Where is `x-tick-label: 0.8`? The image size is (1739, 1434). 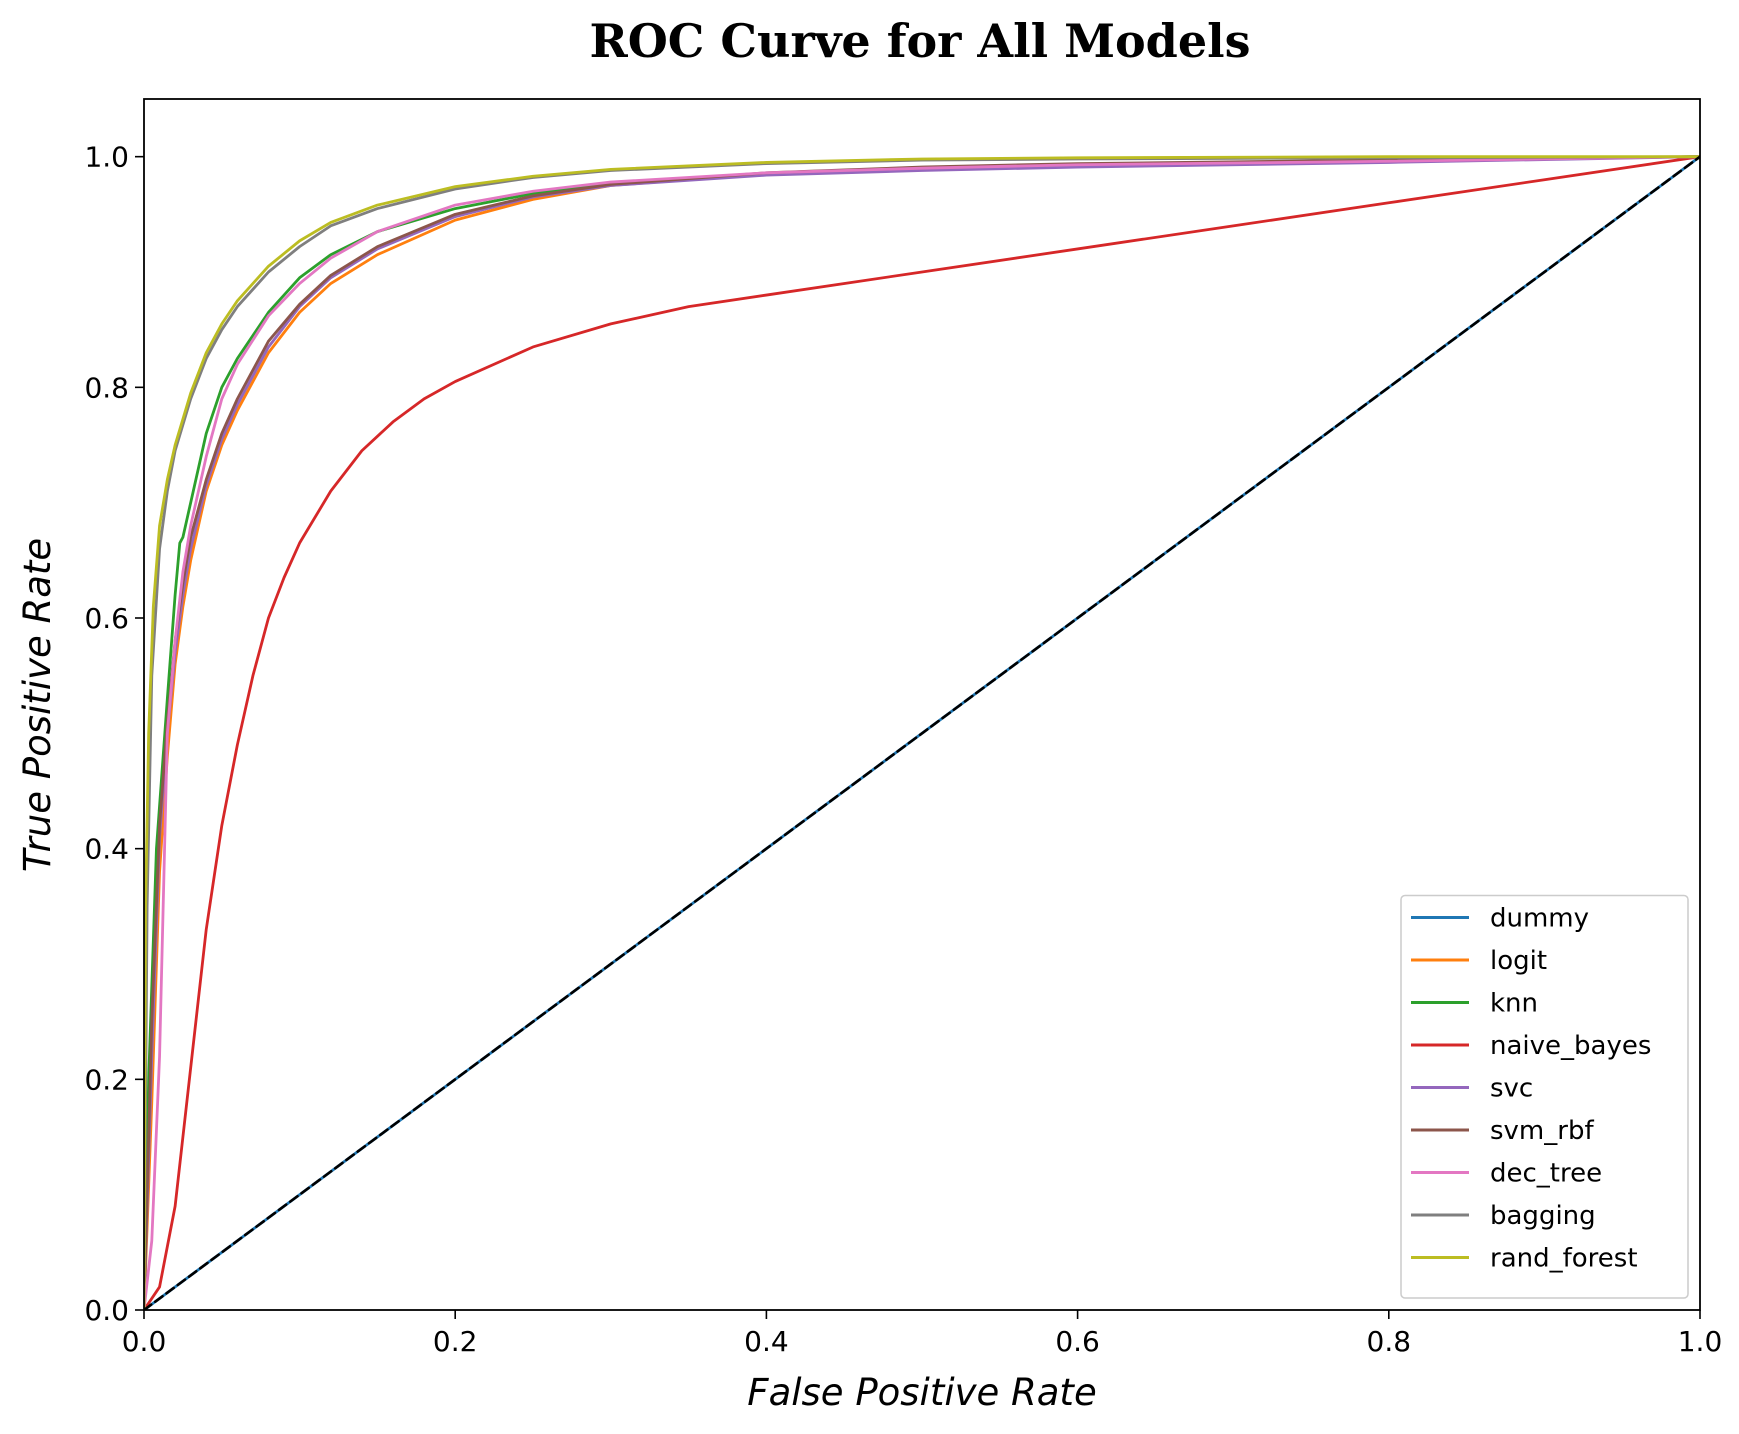 x-tick-label: 0.8 is located at coordinates (1389, 1341).